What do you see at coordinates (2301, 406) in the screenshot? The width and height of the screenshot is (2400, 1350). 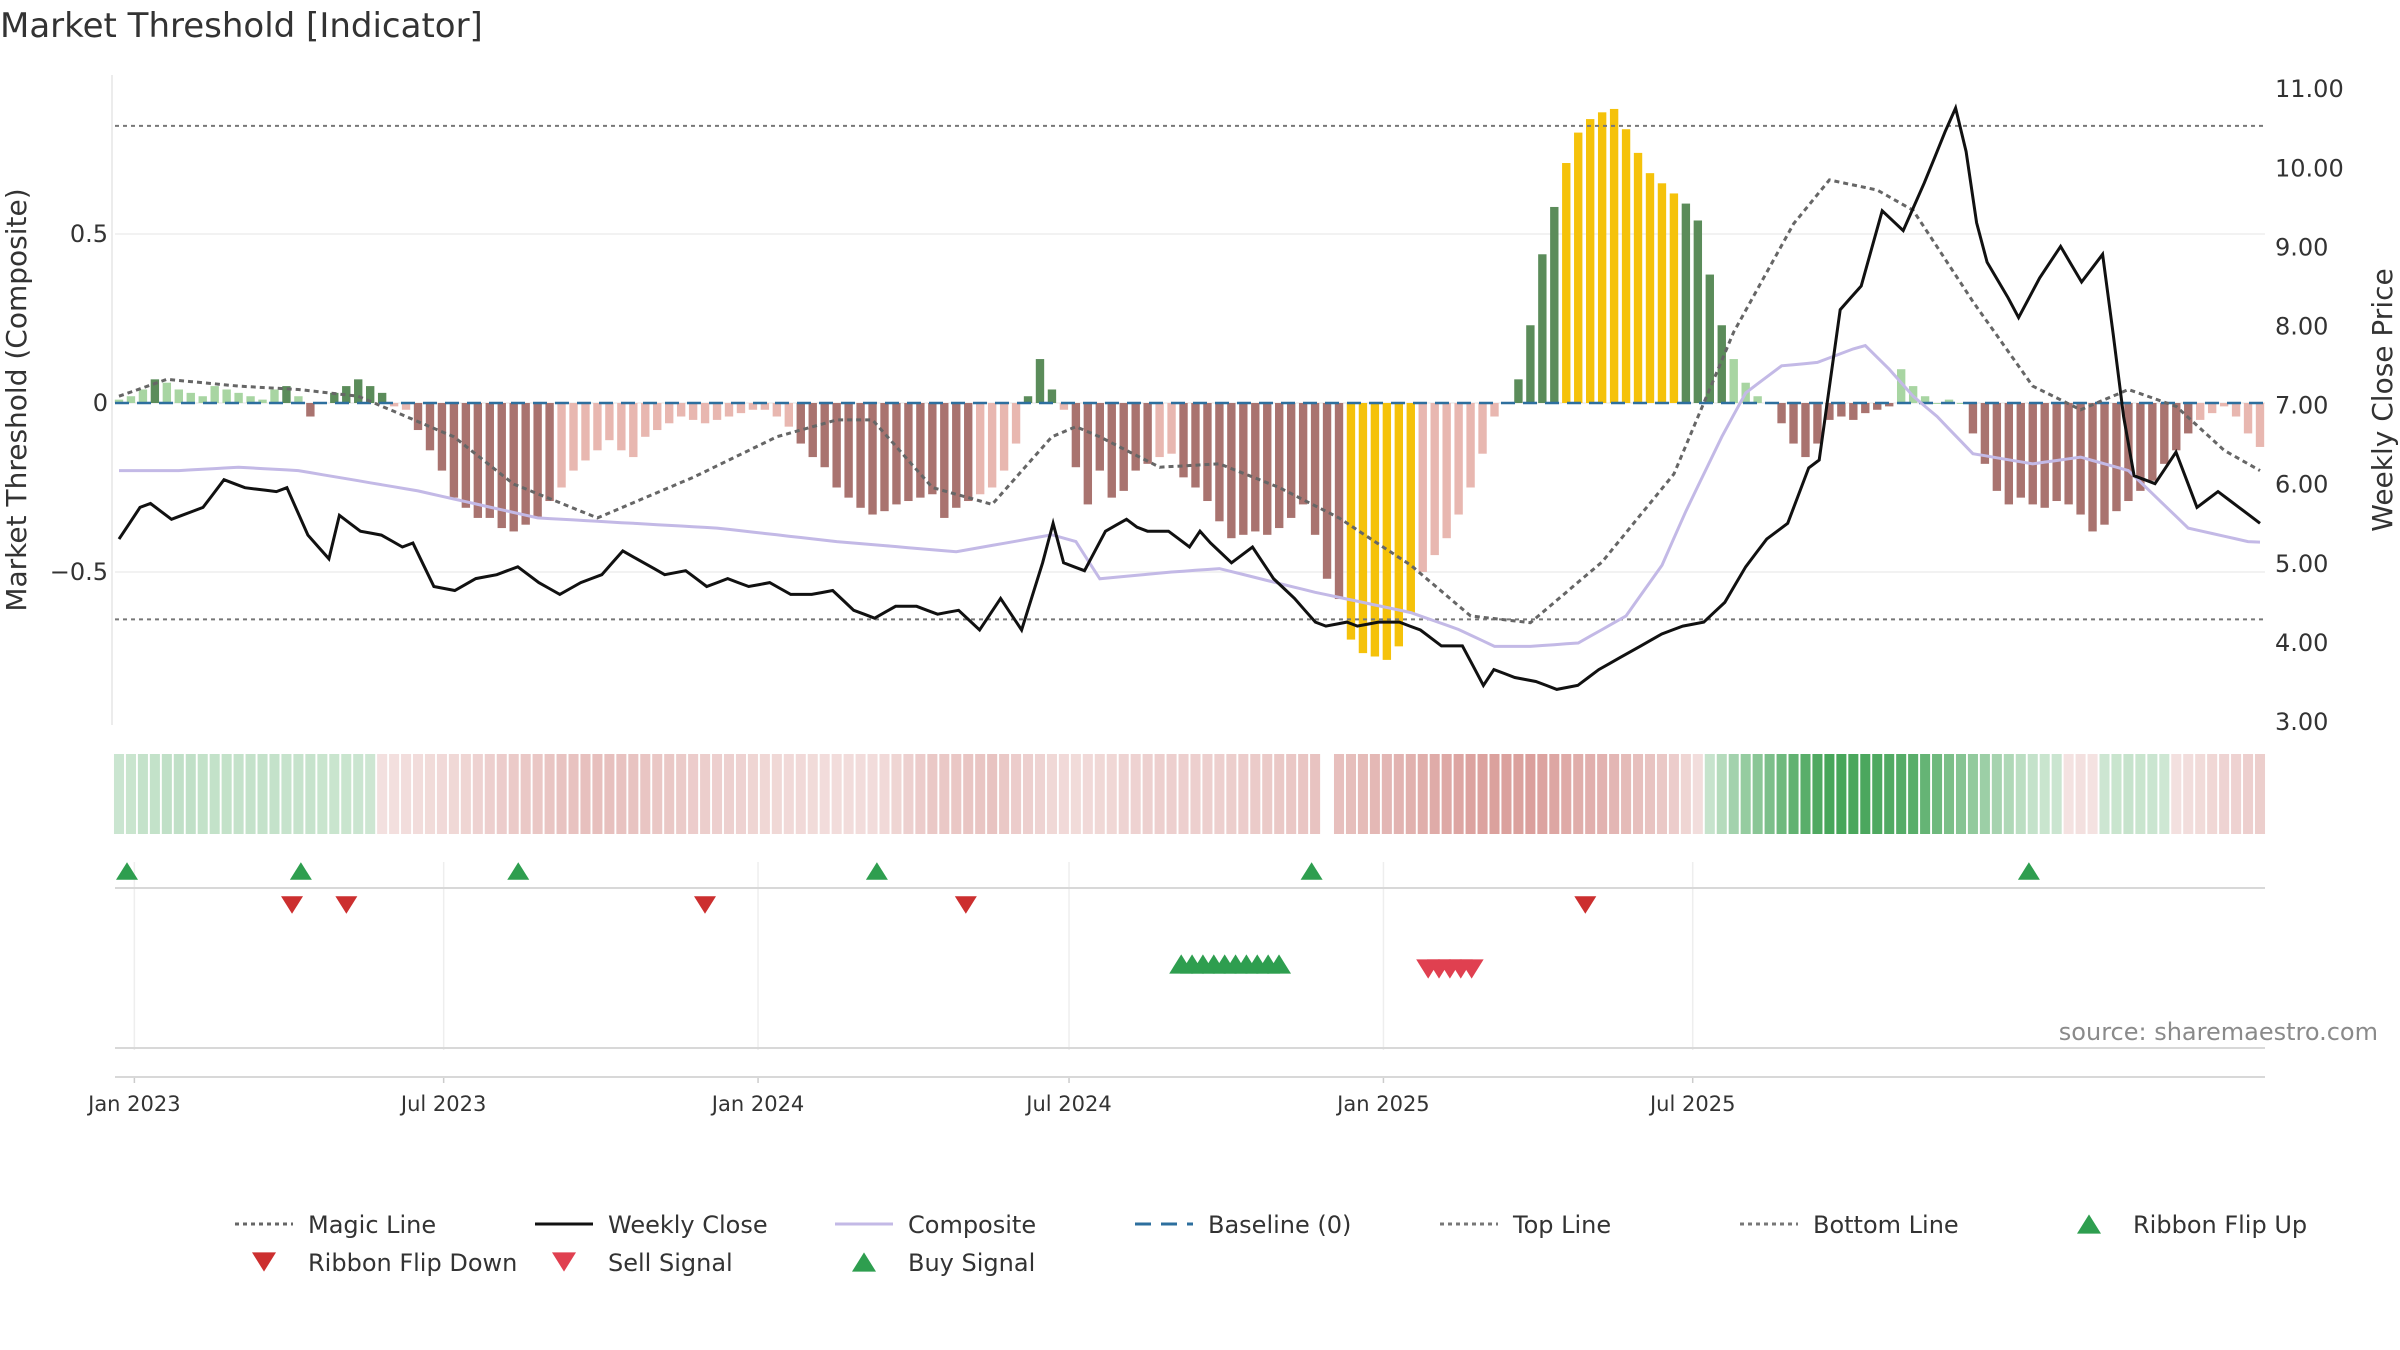 I see `y-right-tick-label: 7.00` at bounding box center [2301, 406].